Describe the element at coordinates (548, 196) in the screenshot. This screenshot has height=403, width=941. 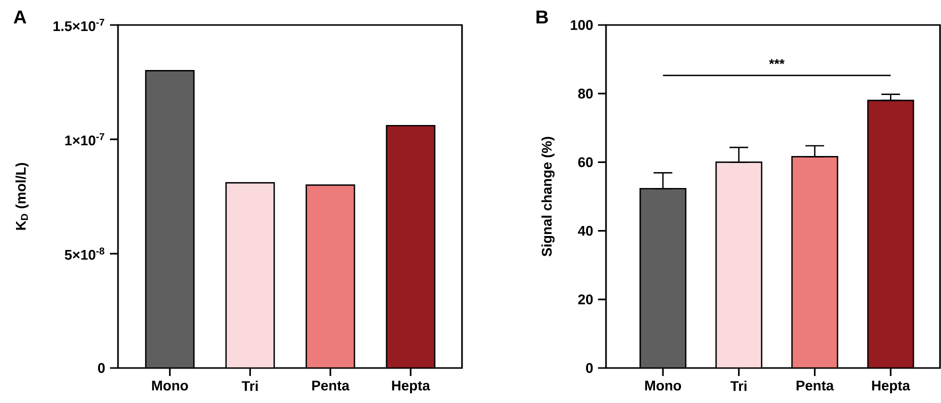
I see `y-axis-title: Signal change (%)` at that location.